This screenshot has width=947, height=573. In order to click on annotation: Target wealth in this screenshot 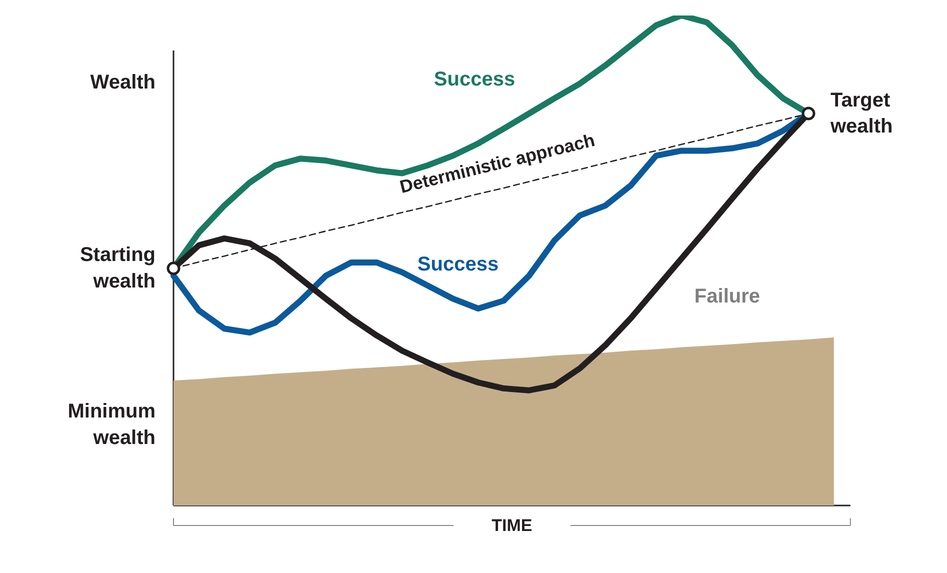, I will do `click(861, 113)`.